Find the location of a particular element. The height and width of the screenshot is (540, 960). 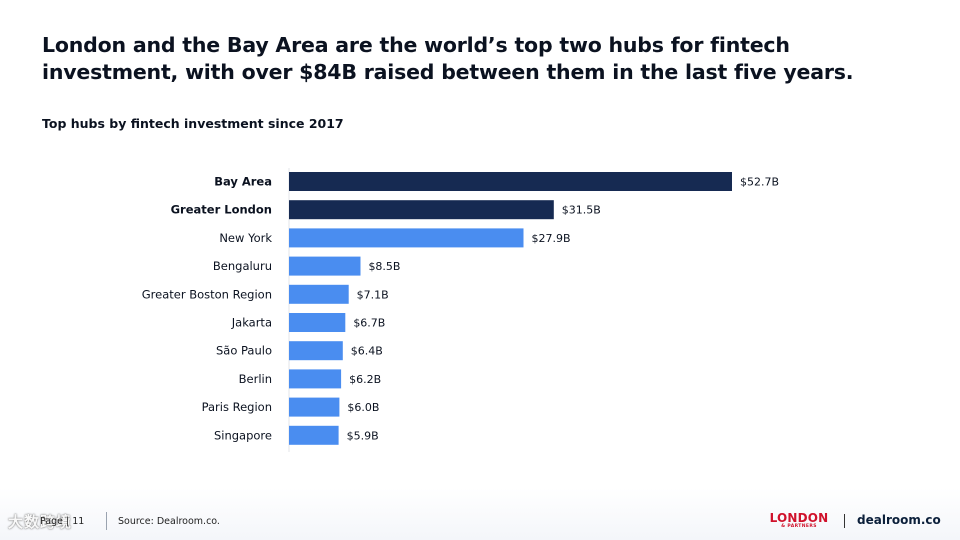

category-label: Singapore is located at coordinates (243, 435).